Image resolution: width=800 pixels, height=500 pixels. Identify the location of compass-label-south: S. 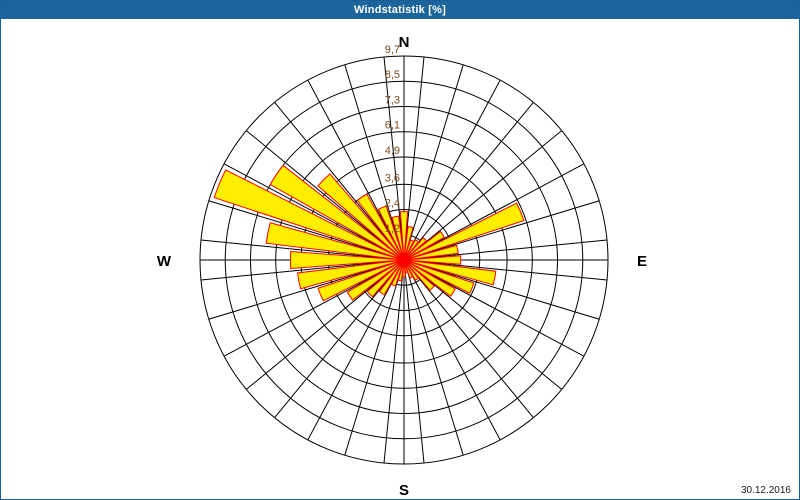
(404, 490).